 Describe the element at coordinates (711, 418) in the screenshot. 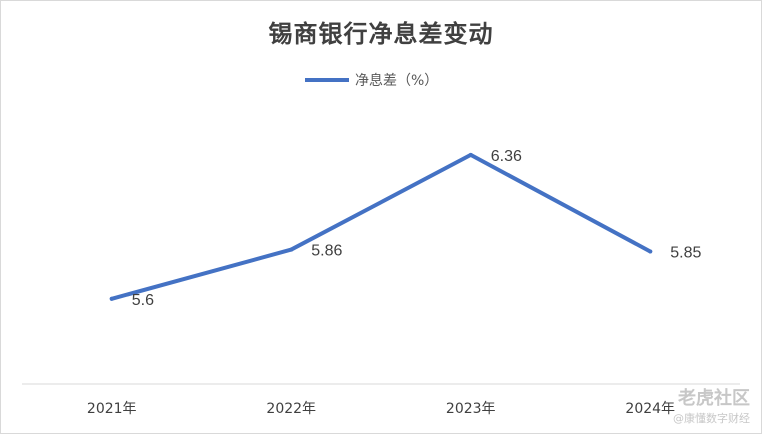

I see `watermark-account: @康懂数字财经` at that location.